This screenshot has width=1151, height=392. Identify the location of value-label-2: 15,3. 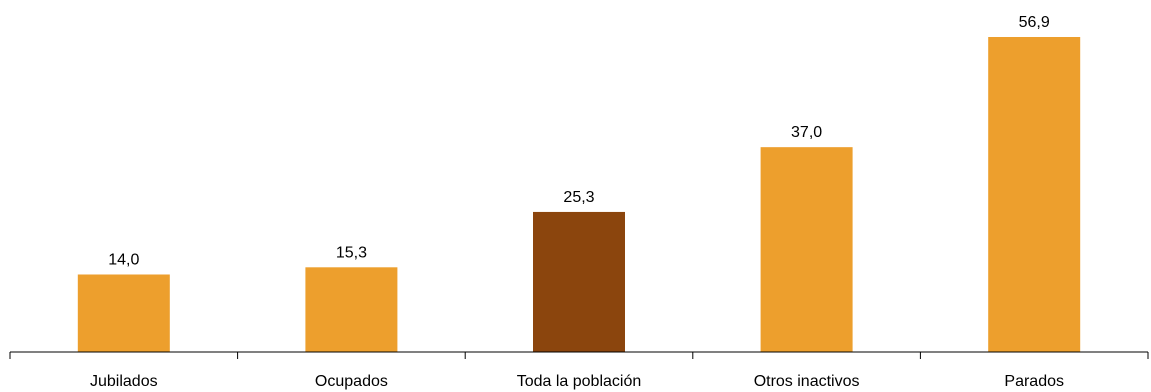
(351, 252).